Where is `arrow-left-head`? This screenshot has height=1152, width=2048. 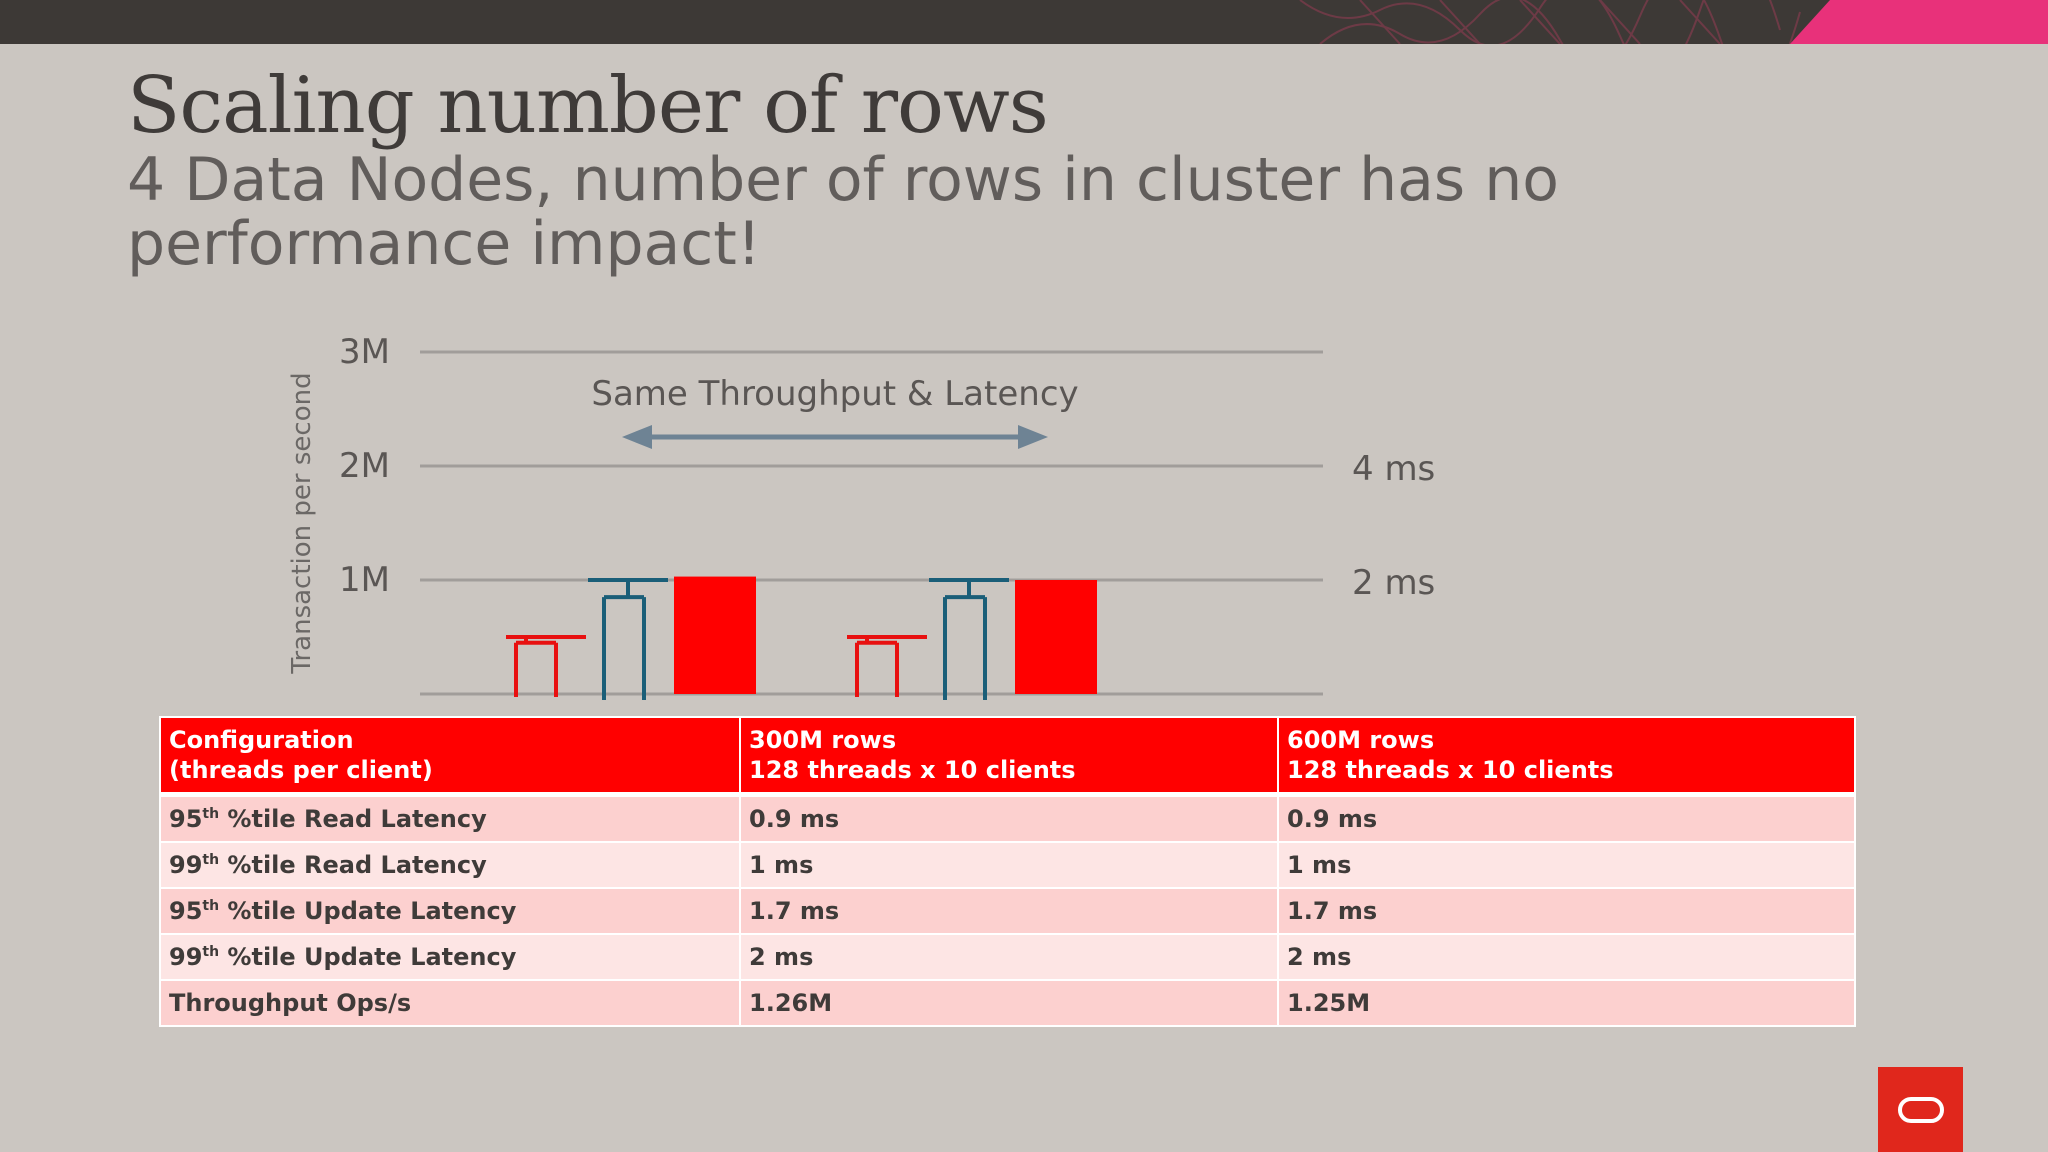
arrow-left-head is located at coordinates (637, 437).